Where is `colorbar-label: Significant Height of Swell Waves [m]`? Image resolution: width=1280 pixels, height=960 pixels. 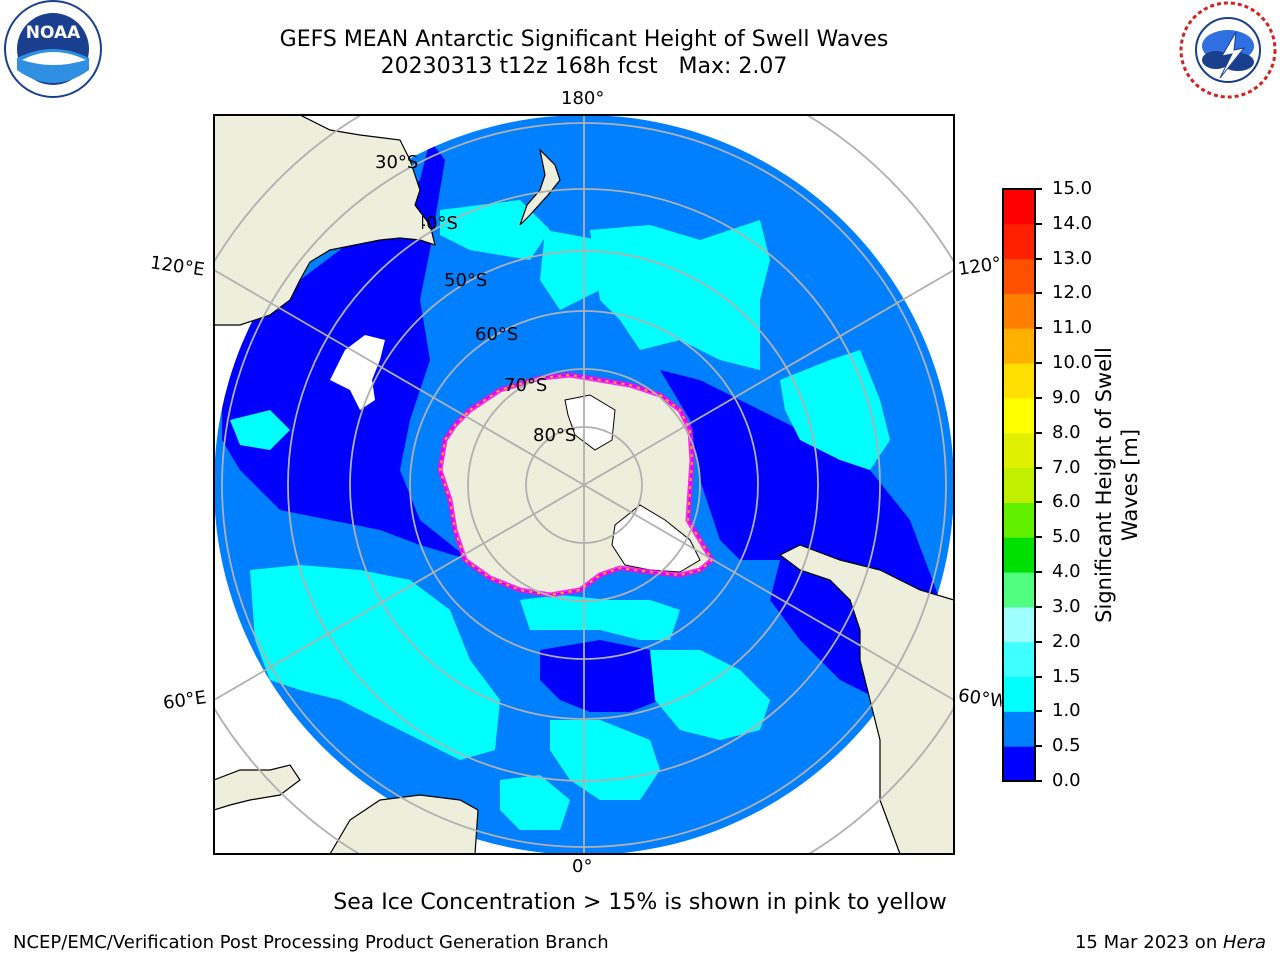
colorbar-label: Significant Height of Swell Waves [m] is located at coordinates (1117, 485).